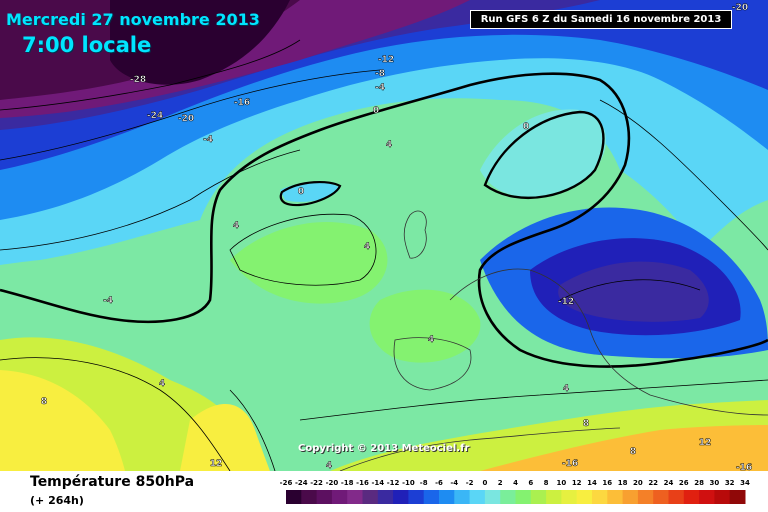 Image resolution: width=768 pixels, height=512 pixels. What do you see at coordinates (480, 449) in the screenshot?
I see `coast-north-africa` at bounding box center [480, 449].